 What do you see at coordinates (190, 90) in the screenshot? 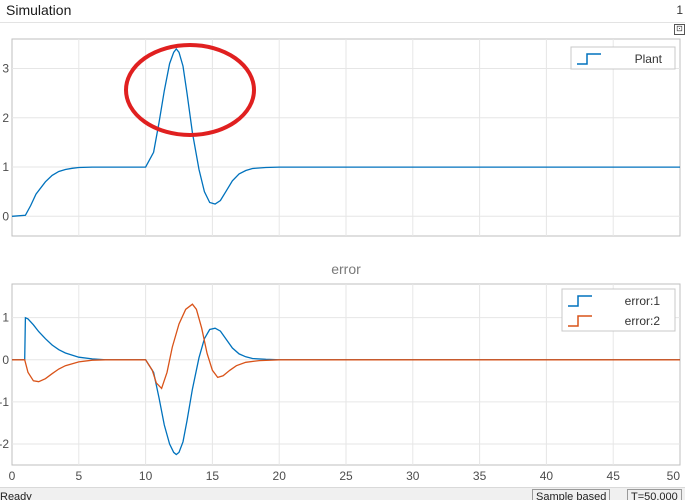
I see `highlight-ellipse` at bounding box center [190, 90].